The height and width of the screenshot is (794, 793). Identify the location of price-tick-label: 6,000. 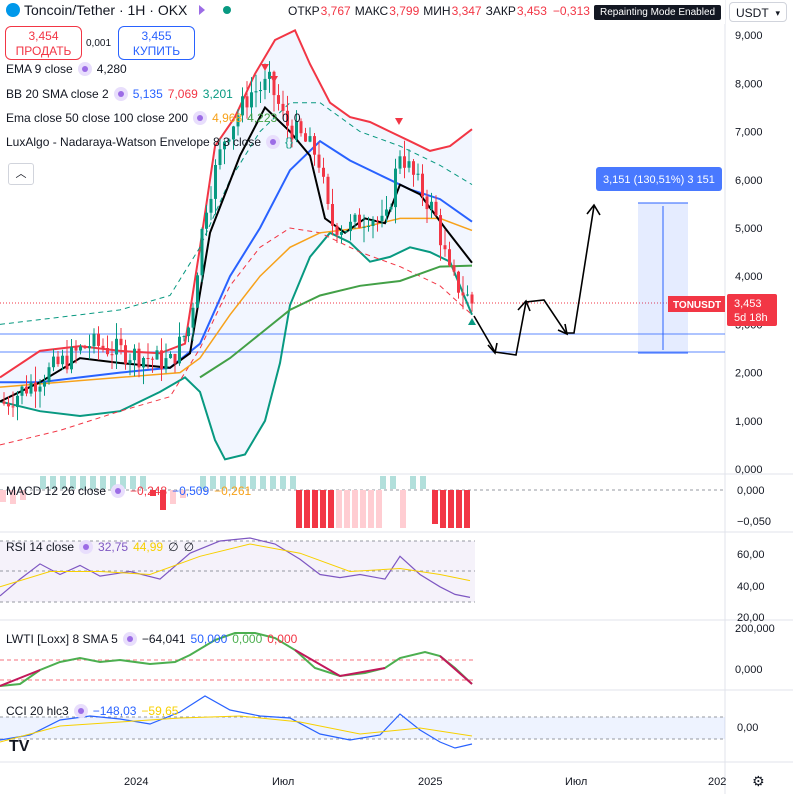
(749, 181).